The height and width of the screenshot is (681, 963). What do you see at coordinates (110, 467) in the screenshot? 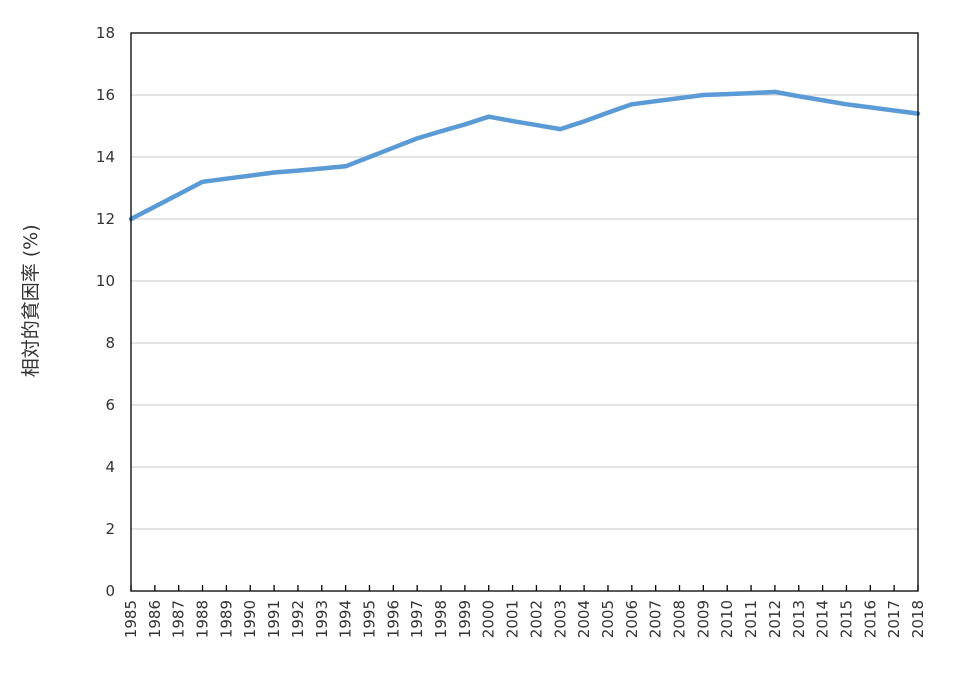
I see `y-tick-label: 4` at bounding box center [110, 467].